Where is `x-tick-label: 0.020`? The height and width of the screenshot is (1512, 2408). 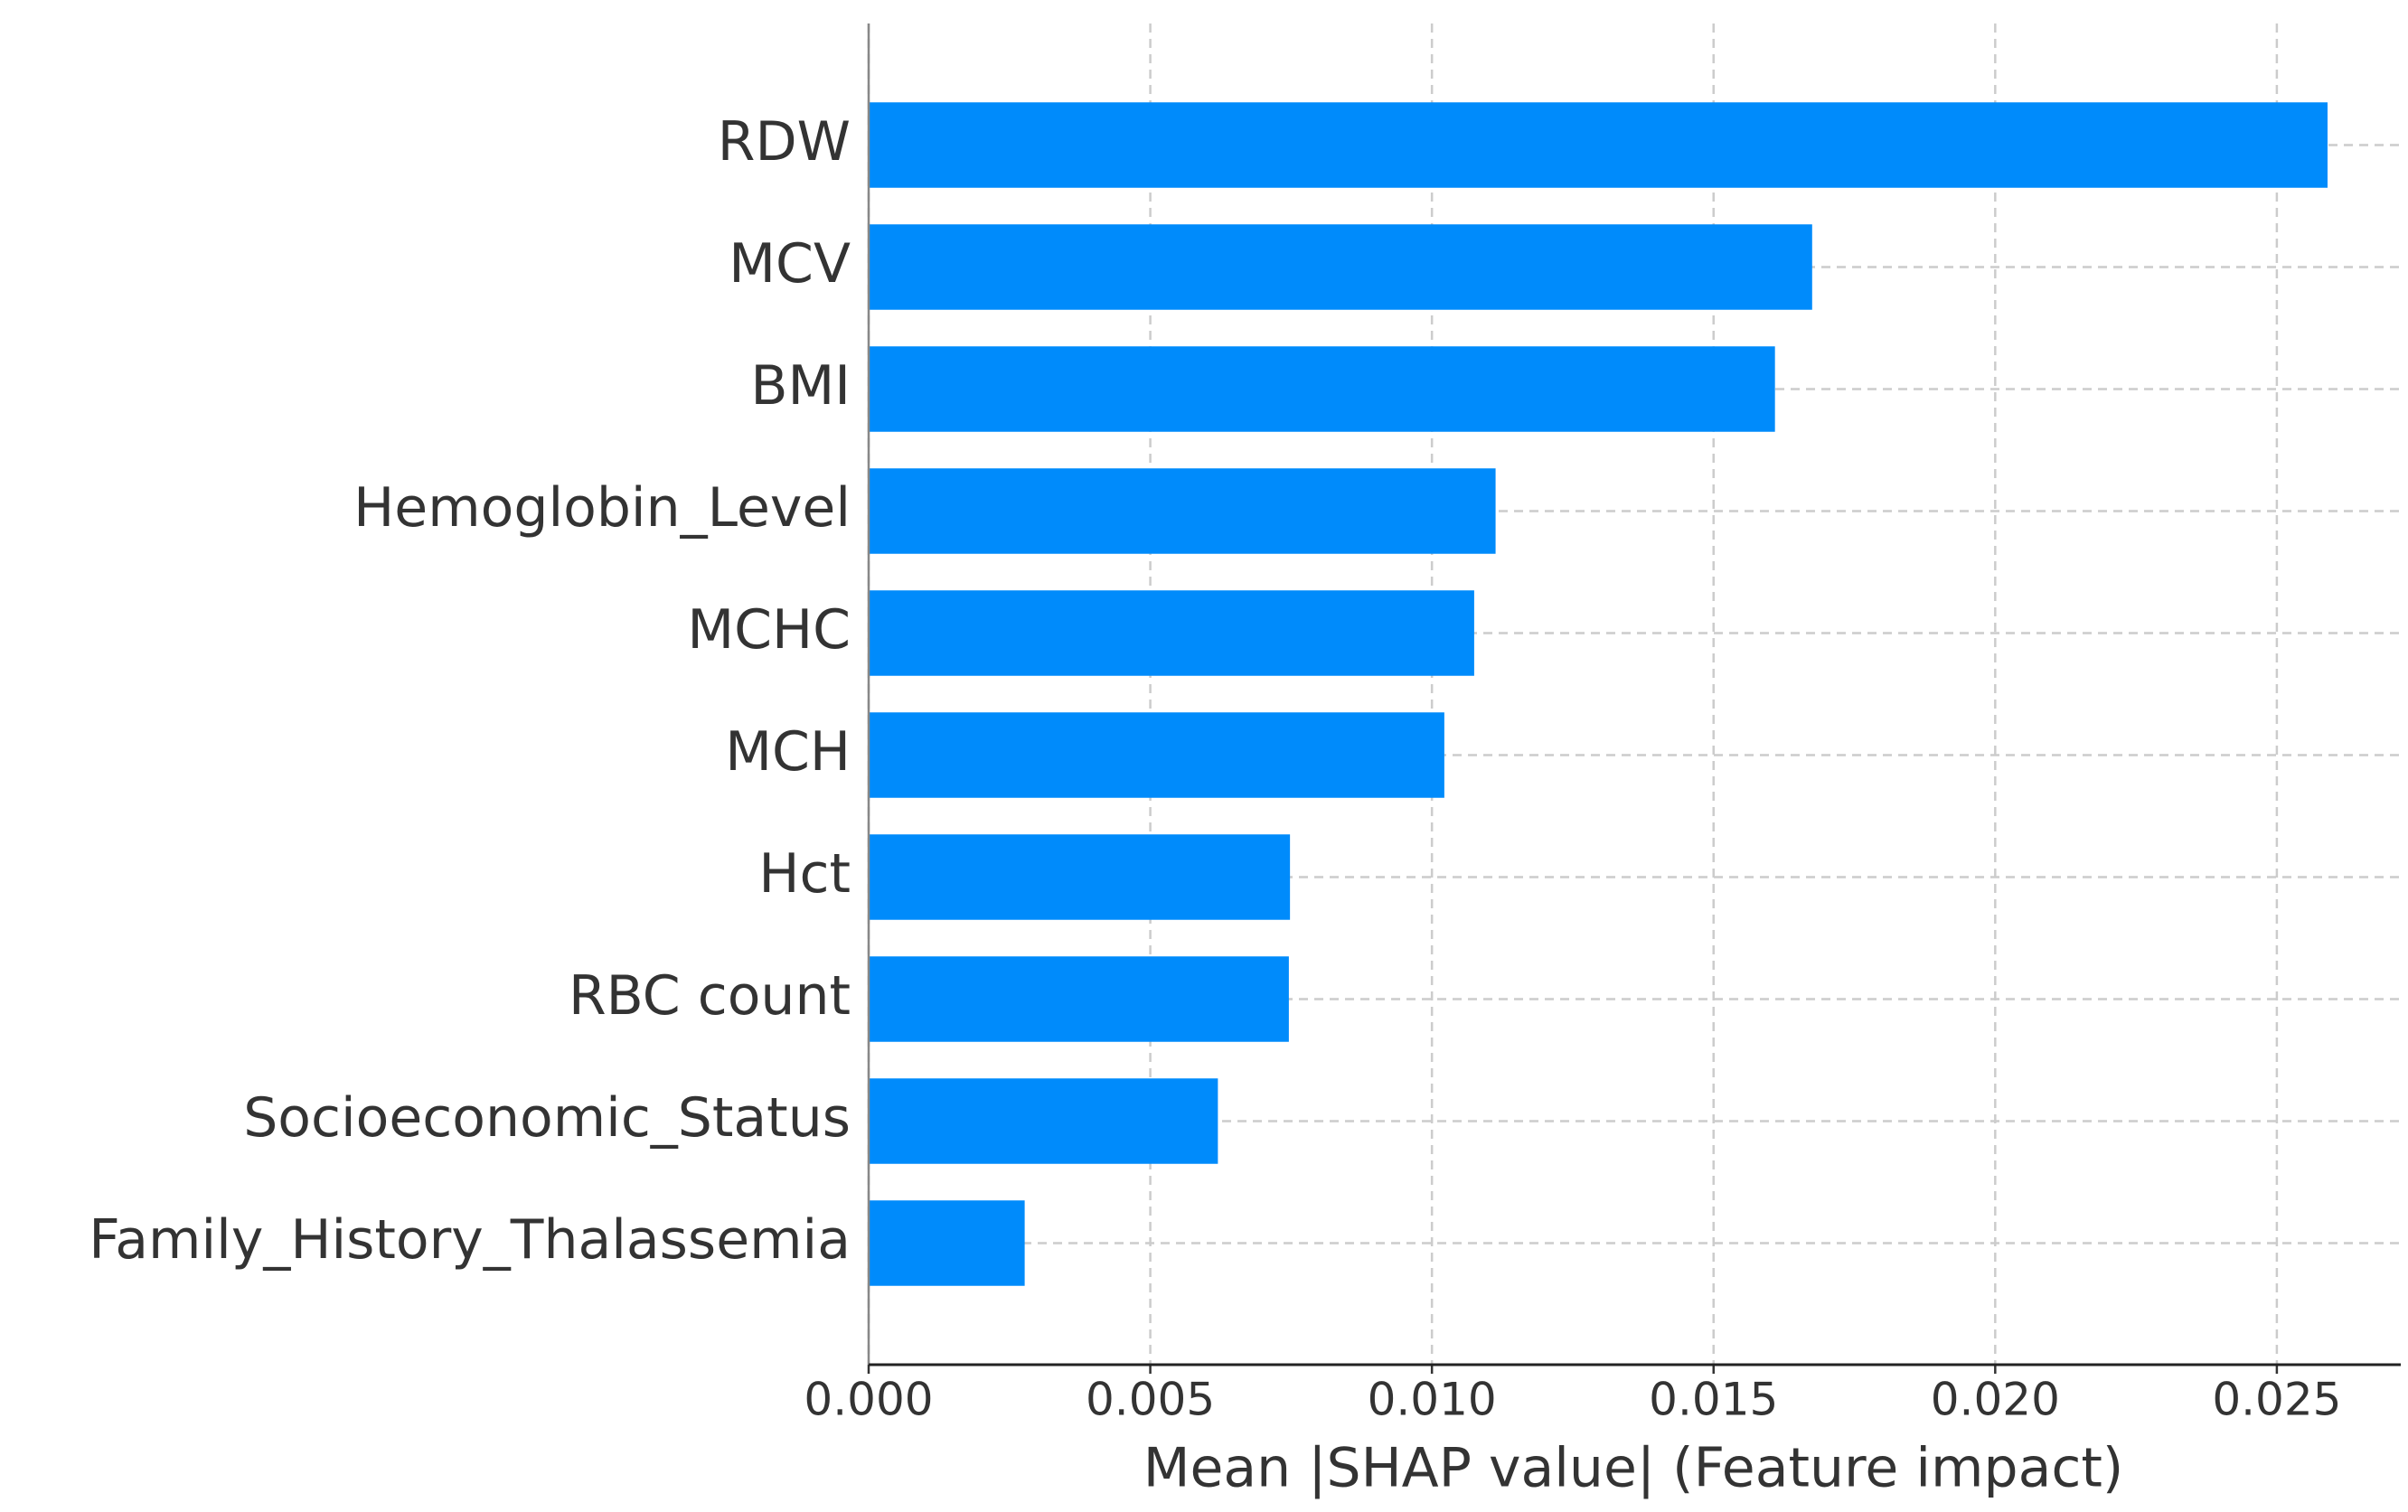
x-tick-label: 0.020 is located at coordinates (1995, 1400).